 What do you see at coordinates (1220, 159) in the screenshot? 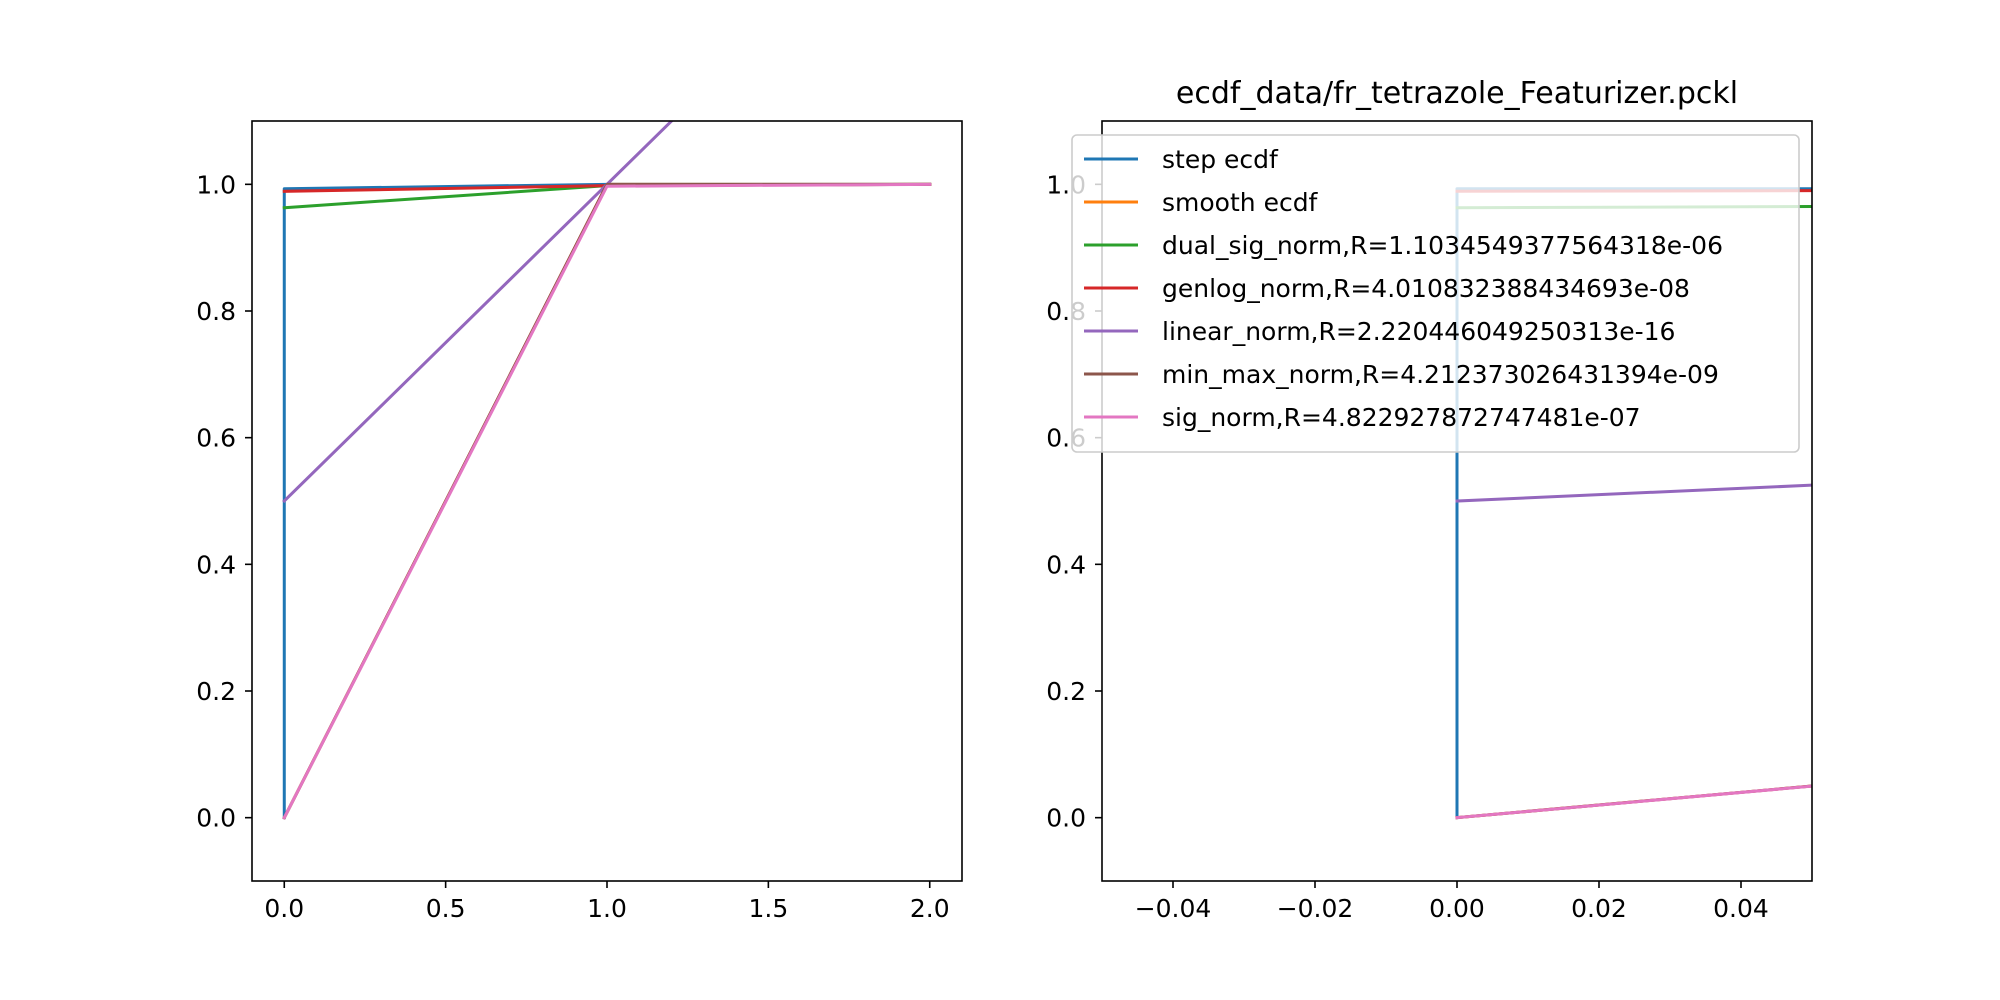
I see `legend-label: step ecdf` at bounding box center [1220, 159].